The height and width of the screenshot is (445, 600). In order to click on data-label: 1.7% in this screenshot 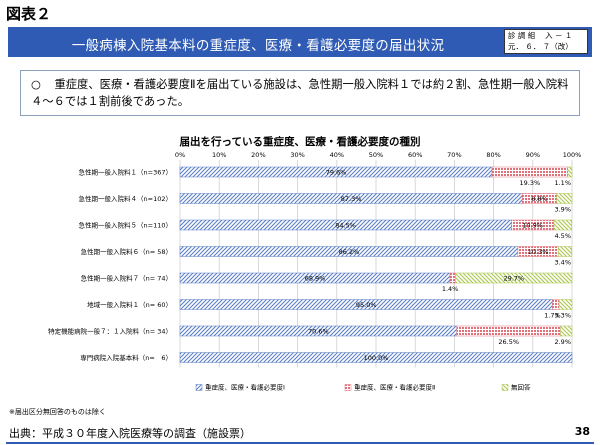, I will do `click(552, 316)`.